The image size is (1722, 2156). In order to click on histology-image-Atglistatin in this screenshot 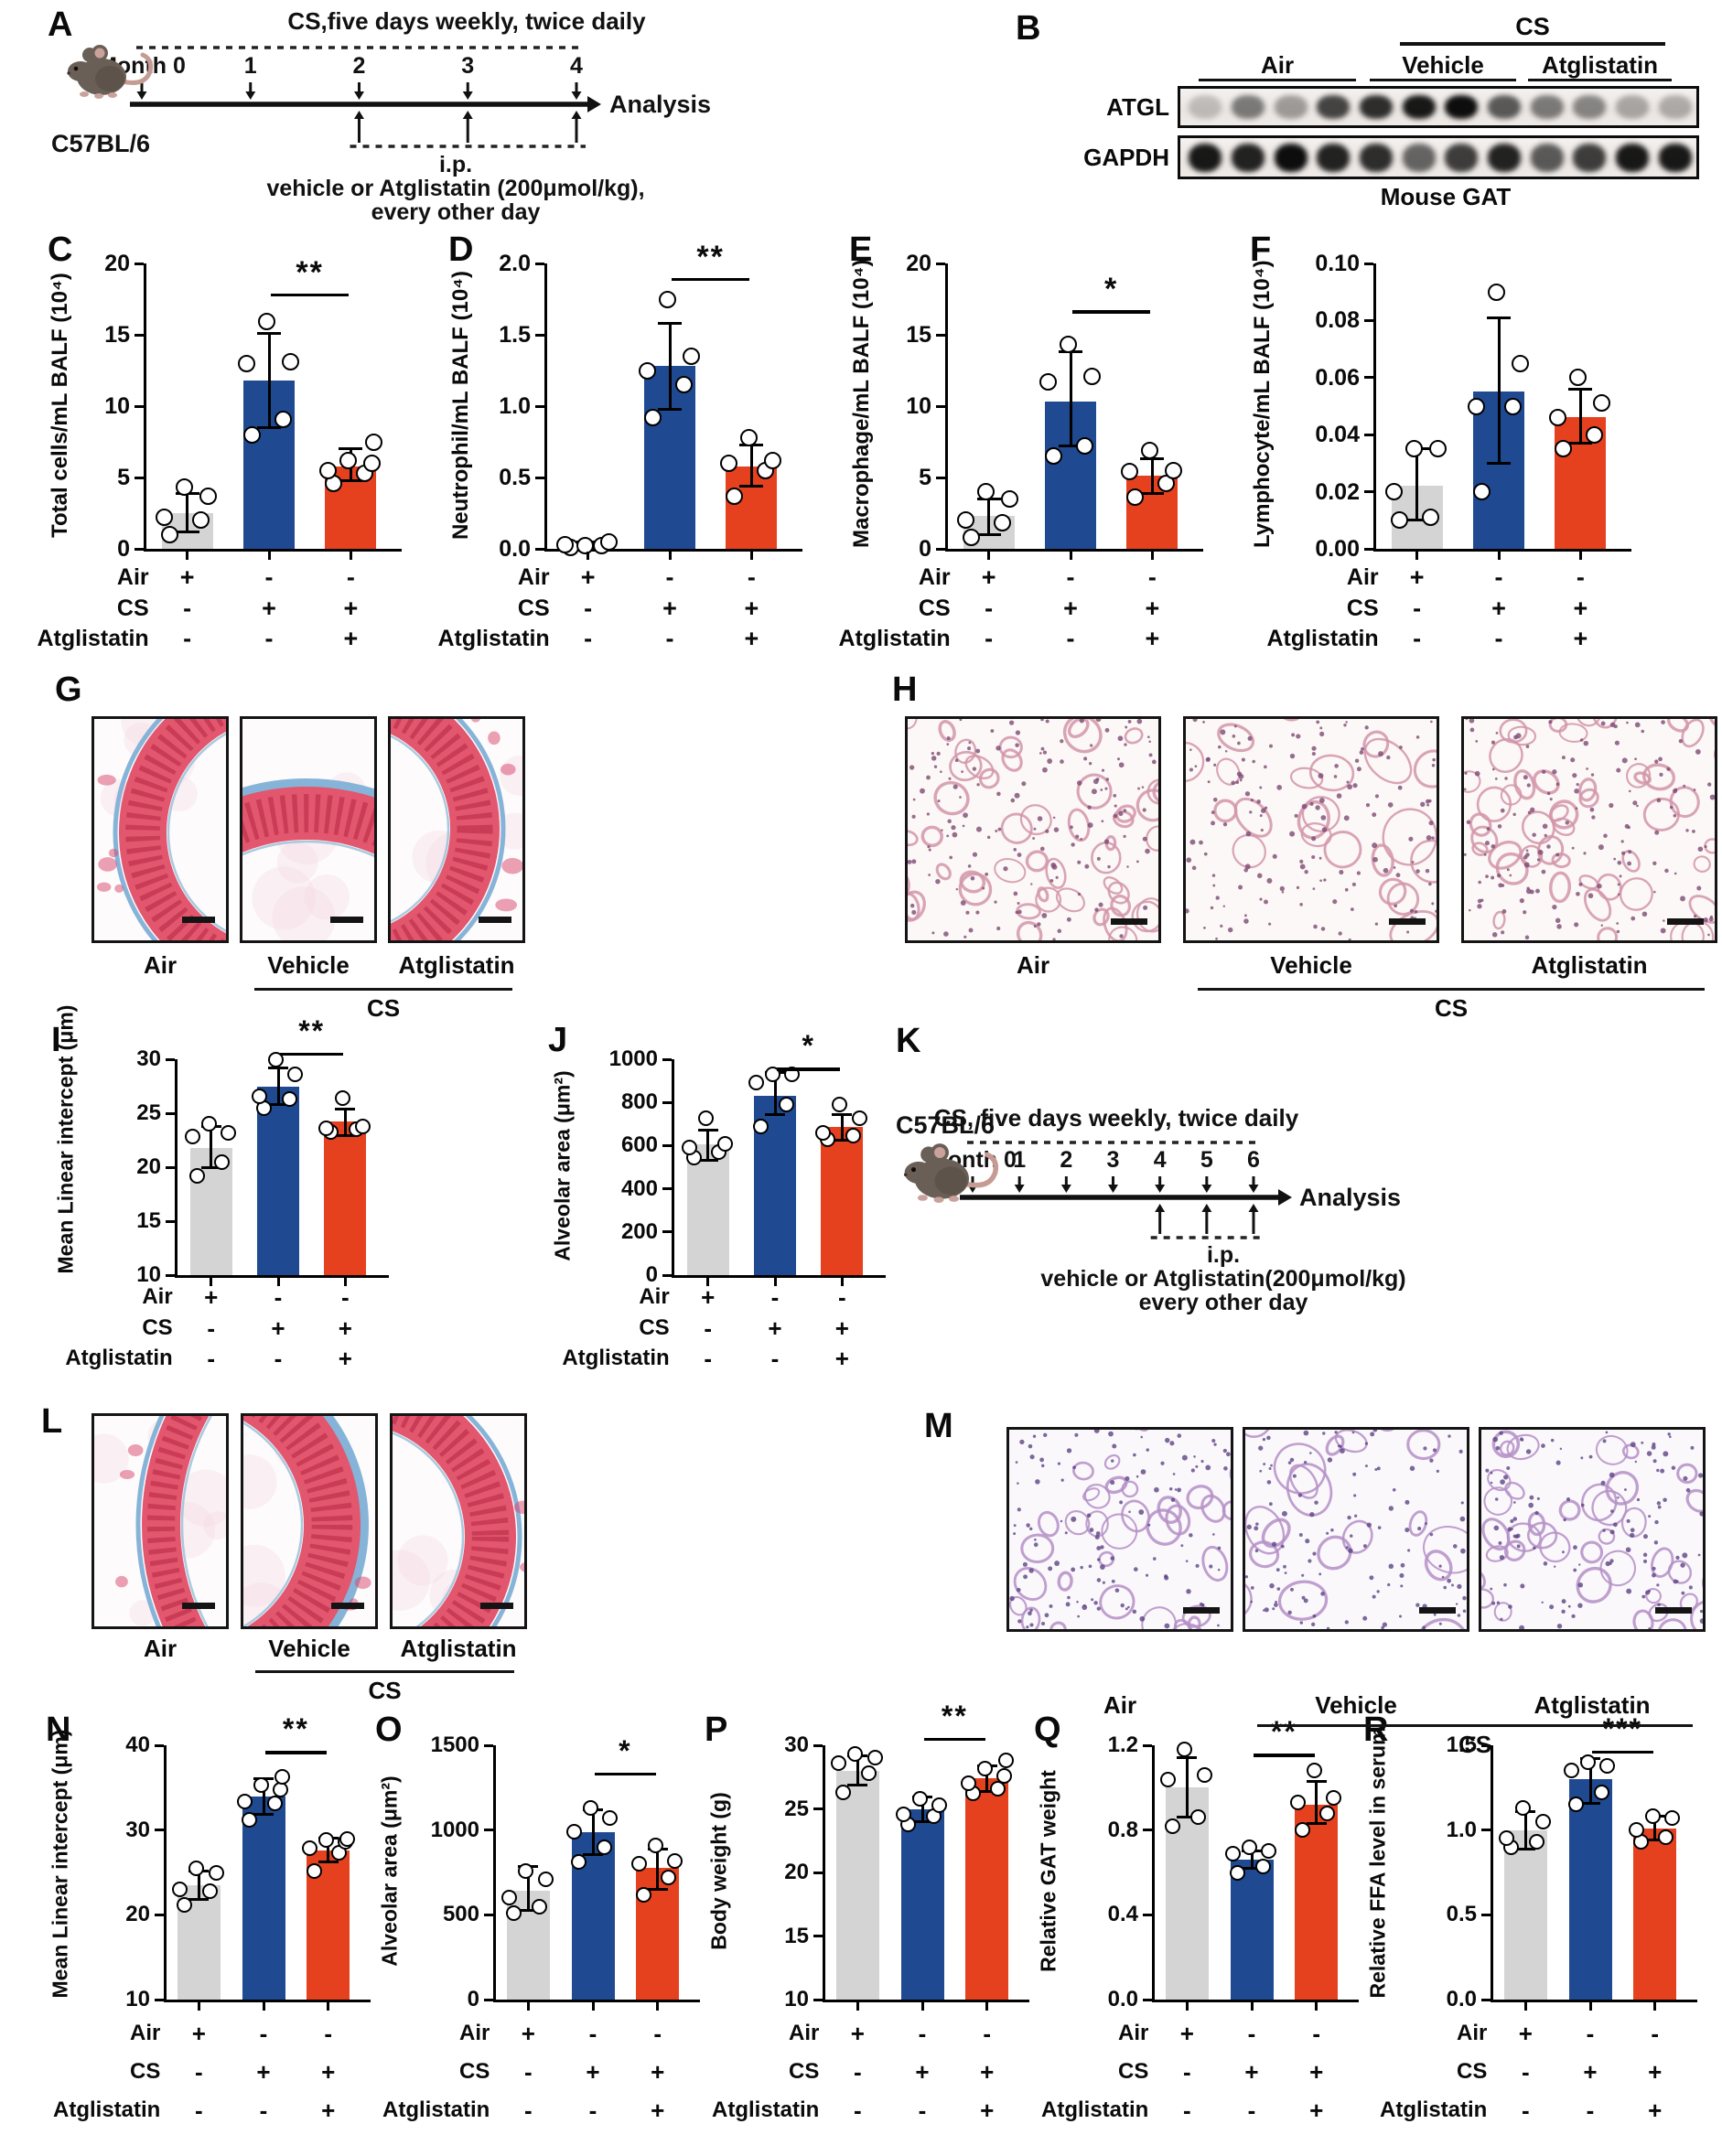, I will do `click(1560, 1567)`.